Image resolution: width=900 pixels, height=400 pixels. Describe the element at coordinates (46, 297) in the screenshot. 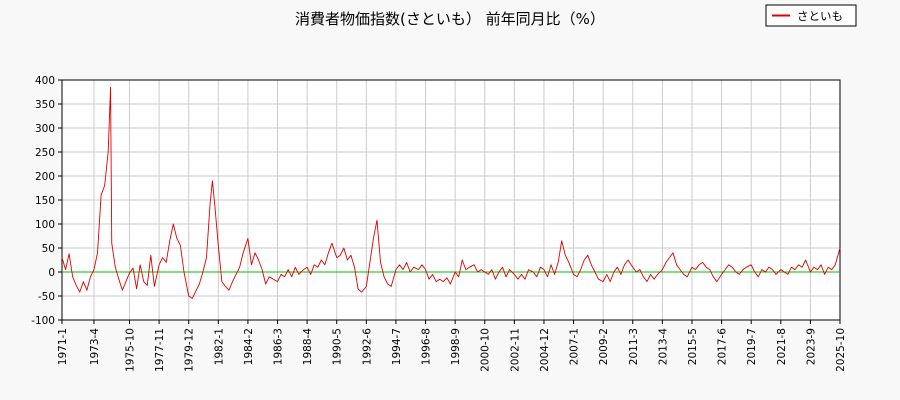

I see `y-tick-label: -50` at that location.